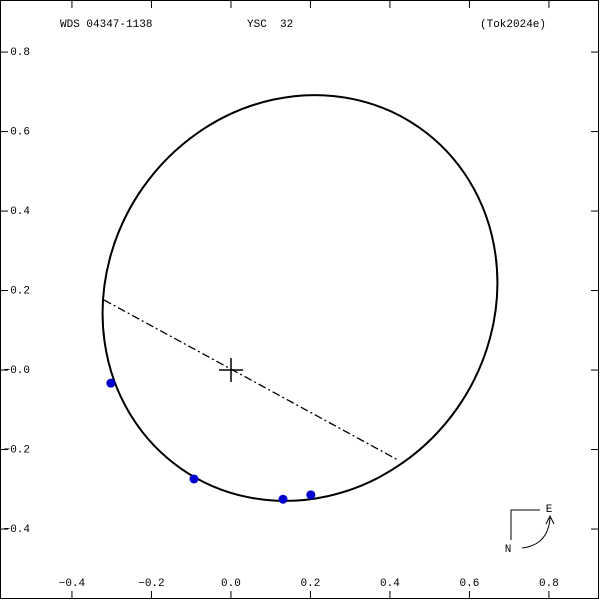  I want to click on compass-north: N, so click(508, 550).